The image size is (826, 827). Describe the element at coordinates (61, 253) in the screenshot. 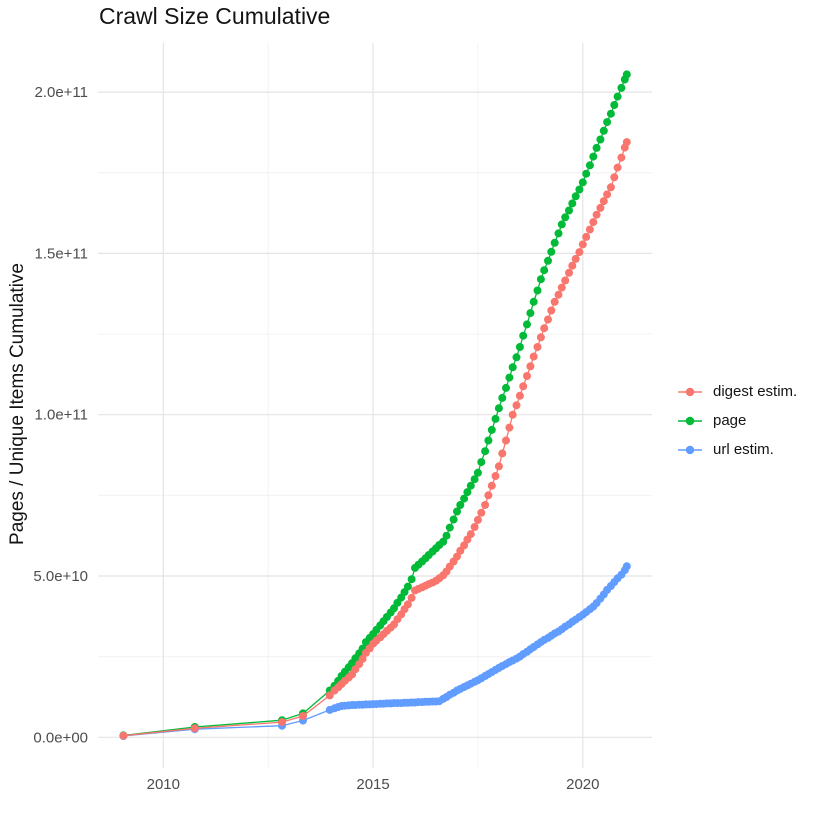

I see `y-tick-label: 1.5e+11` at that location.